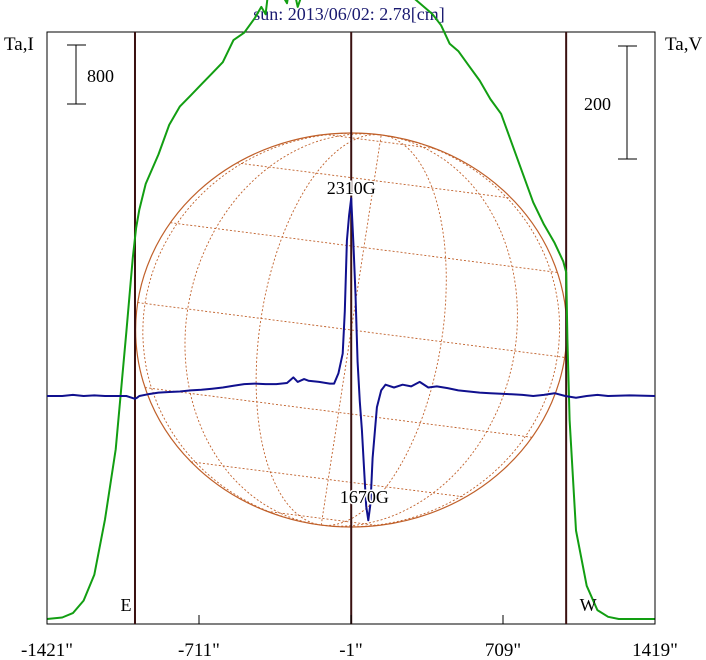 The width and height of the screenshot is (706, 660). What do you see at coordinates (627, 102) in the screenshot?
I see `polarization-scale-bar` at bounding box center [627, 102].